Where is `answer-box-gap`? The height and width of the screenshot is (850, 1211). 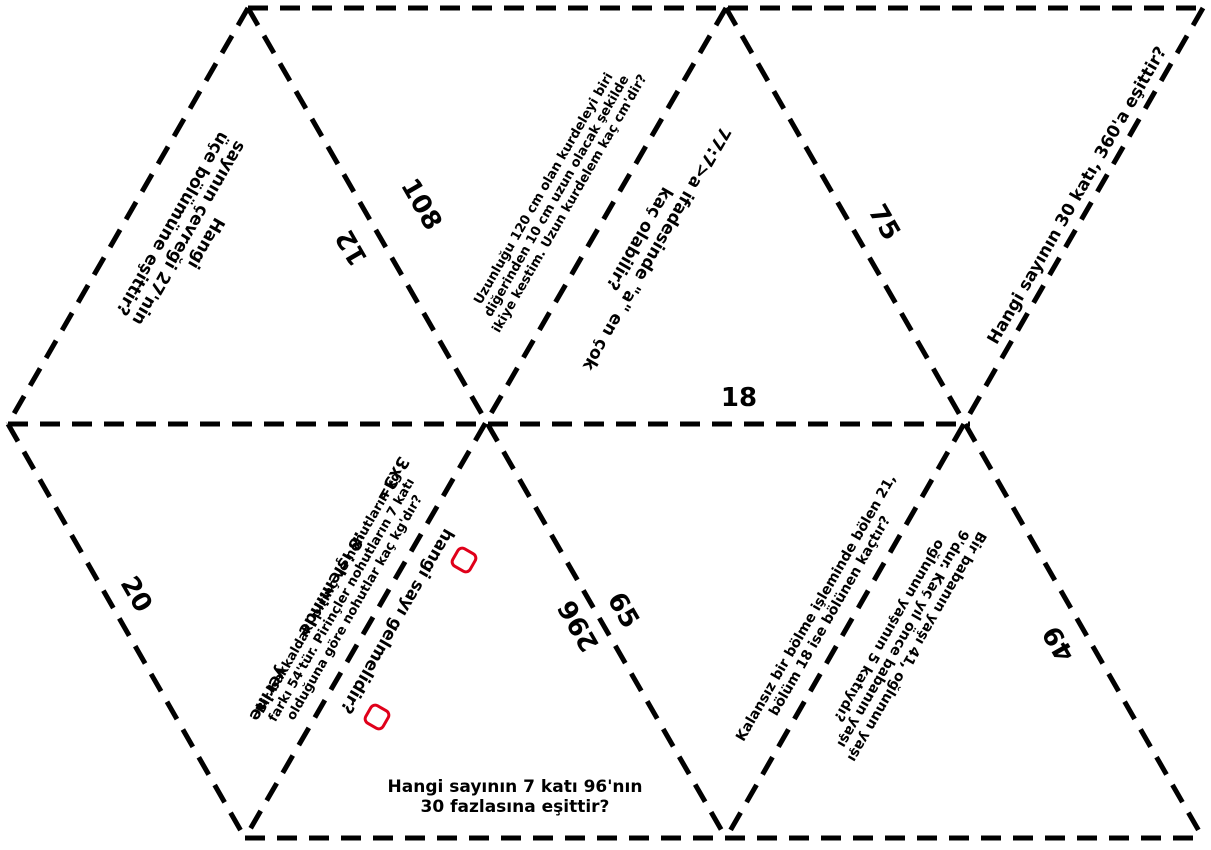 answer-box-gap is located at coordinates (366, 514).